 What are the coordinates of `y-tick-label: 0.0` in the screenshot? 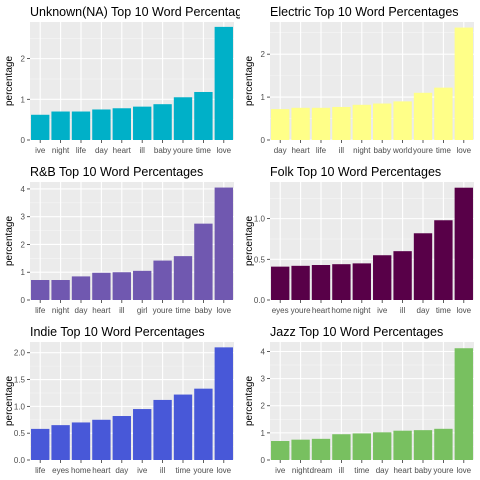 It's located at (260, 300).